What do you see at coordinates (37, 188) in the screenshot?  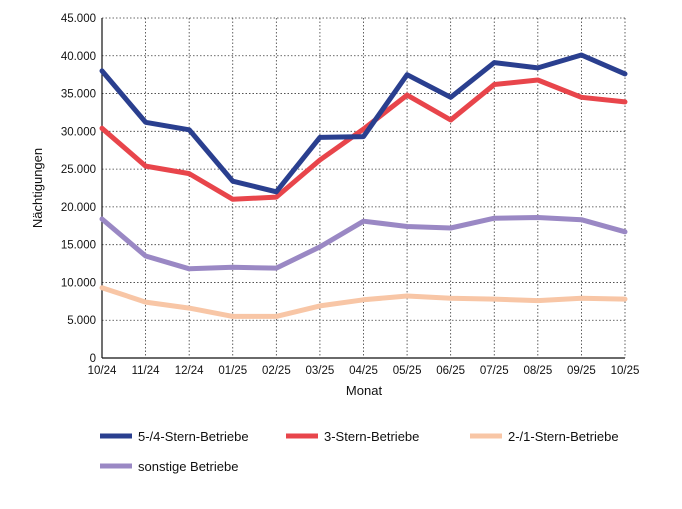 I see `y-axis-title: Nächtigungen` at bounding box center [37, 188].